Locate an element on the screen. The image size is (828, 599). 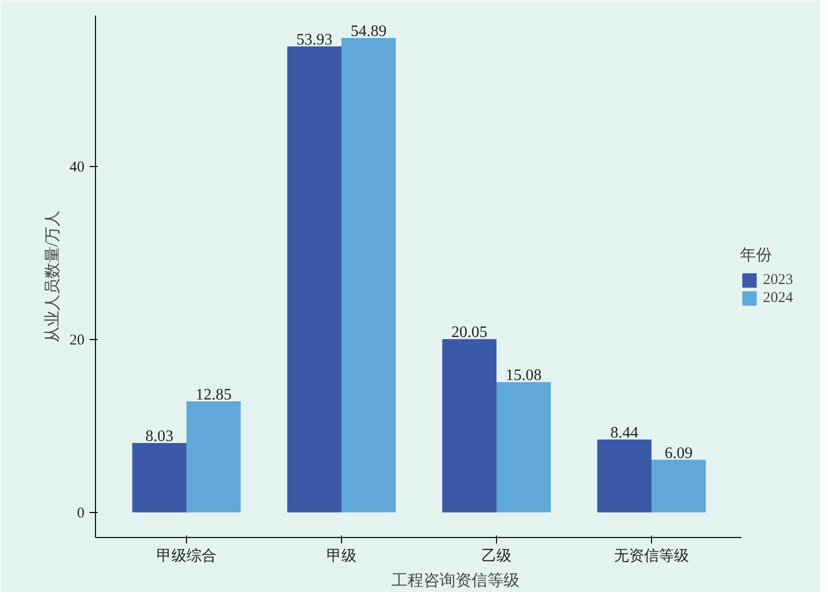
legend-label: 2023 is located at coordinates (778, 280).